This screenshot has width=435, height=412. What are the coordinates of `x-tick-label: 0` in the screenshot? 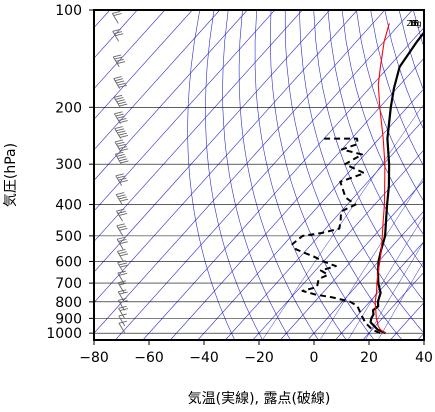 It's located at (314, 358).